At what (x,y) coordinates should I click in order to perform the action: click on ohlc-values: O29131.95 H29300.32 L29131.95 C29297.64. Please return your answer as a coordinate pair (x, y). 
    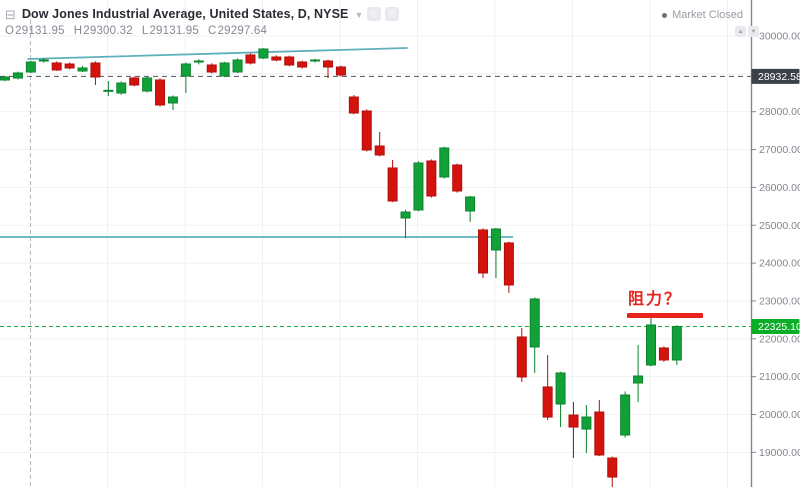
    Looking at the image, I should click on (202, 31).